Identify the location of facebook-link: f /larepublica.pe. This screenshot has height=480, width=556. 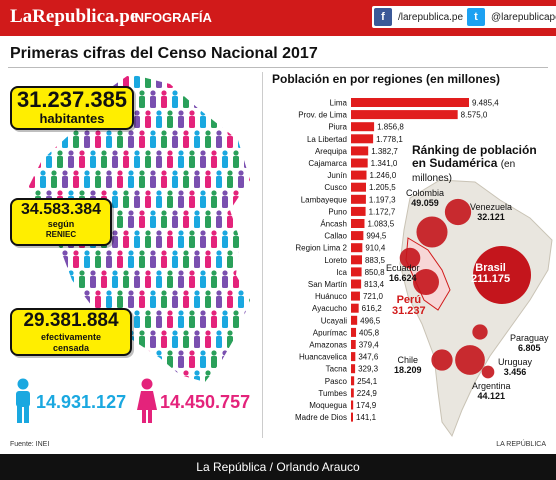
(422, 17).